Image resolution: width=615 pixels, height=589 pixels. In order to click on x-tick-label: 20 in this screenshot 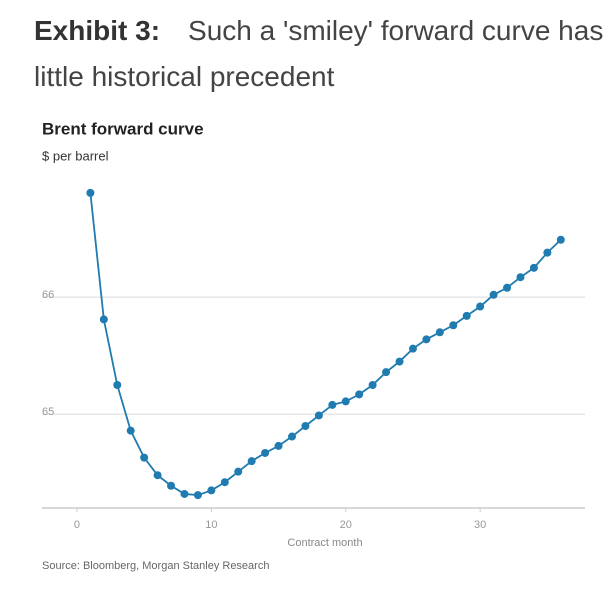, I will do `click(346, 525)`.